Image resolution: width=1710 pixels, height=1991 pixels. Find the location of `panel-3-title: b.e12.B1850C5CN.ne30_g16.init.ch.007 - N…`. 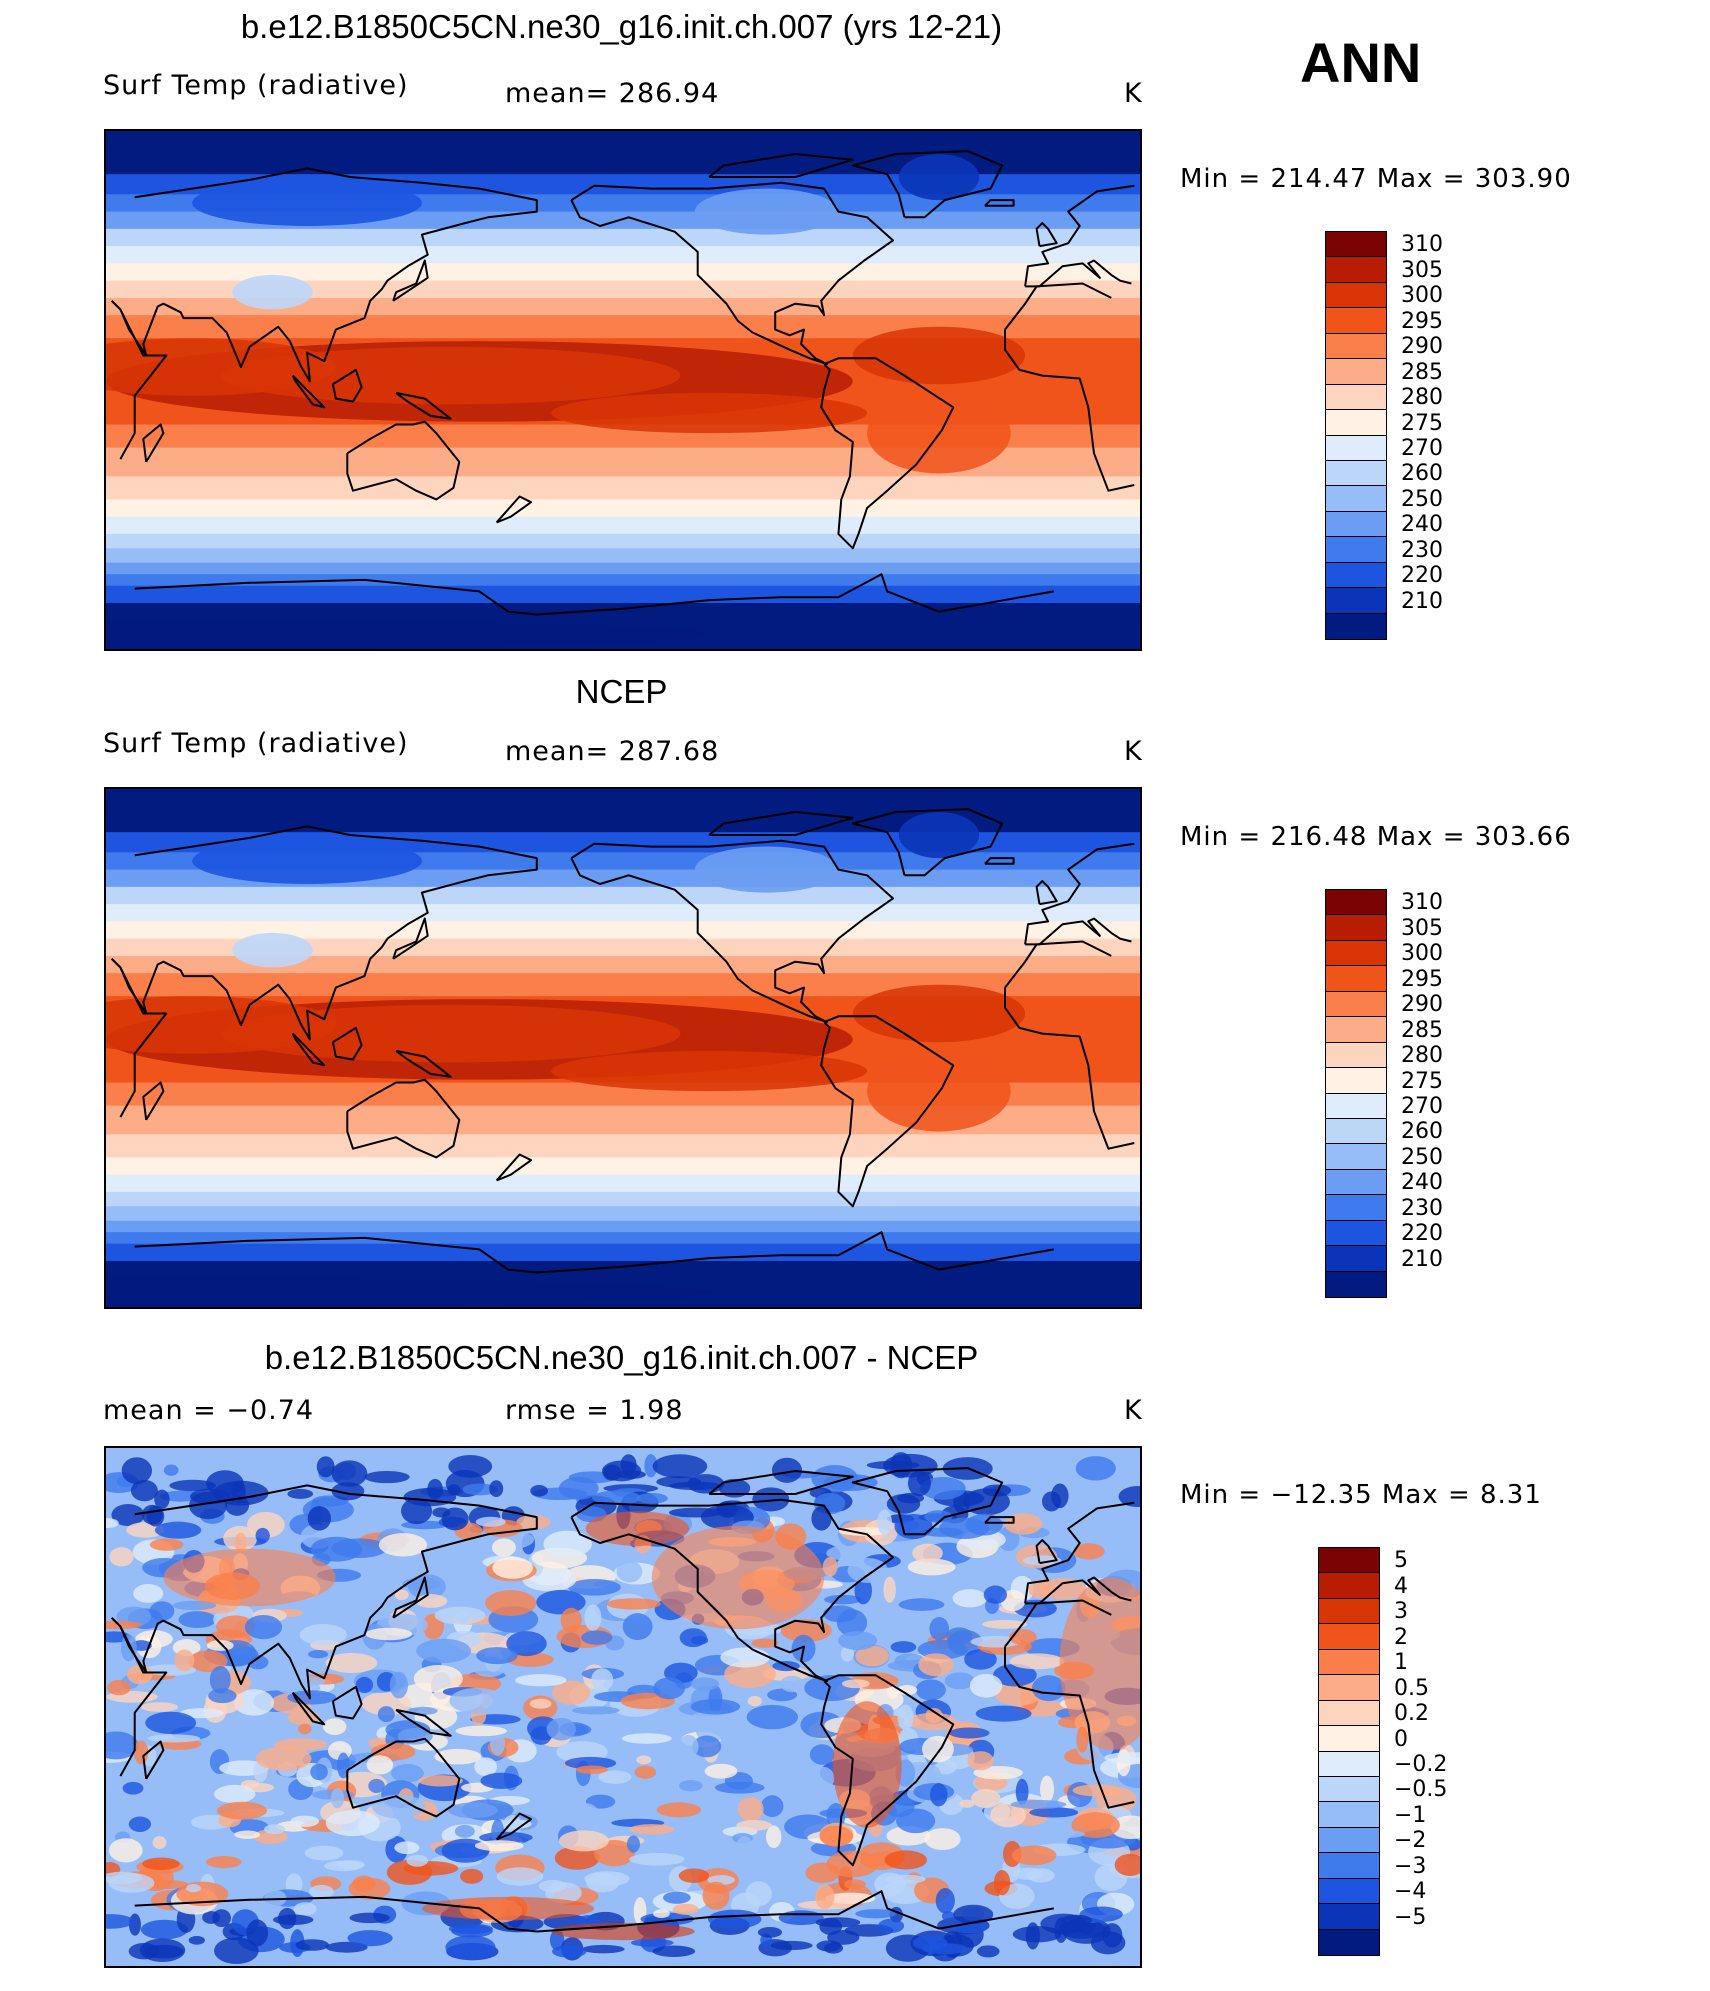

panel-3-title: b.e12.B1850C5CN.ne30_g16.init.ch.007 - N… is located at coordinates (621, 1357).